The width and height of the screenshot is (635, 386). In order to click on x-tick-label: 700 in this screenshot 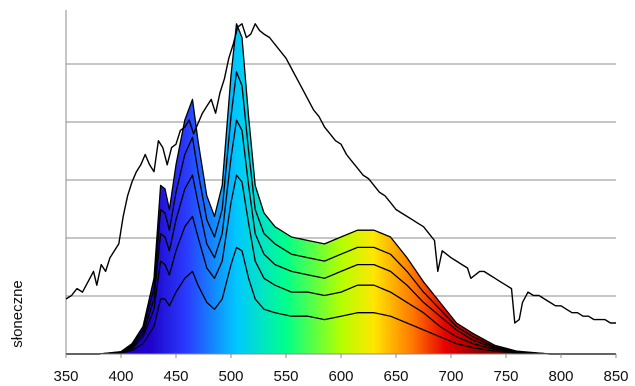, I will do `click(450, 376)`.